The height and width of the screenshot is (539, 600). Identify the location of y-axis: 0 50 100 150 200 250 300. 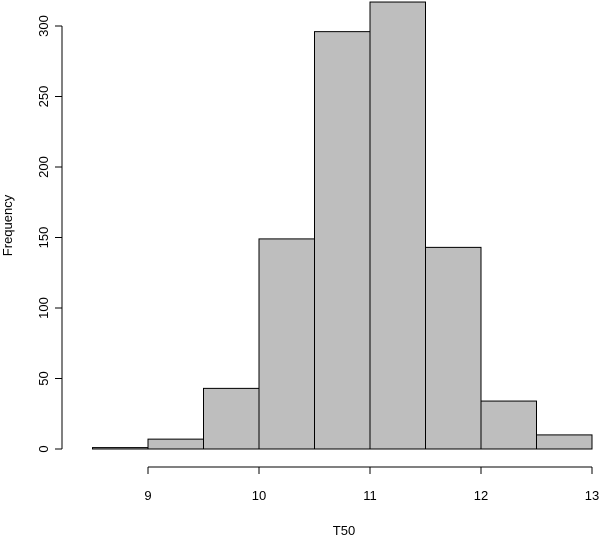
(49, 234).